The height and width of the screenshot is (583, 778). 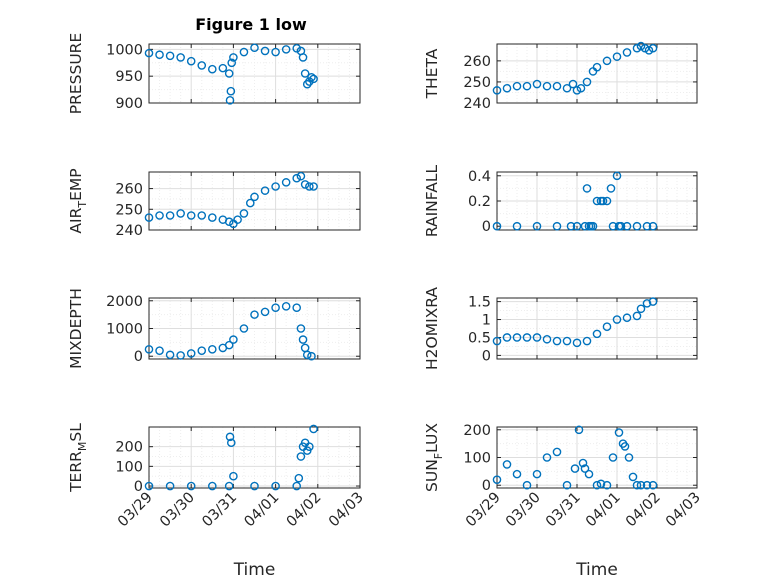 I want to click on y-tick-label: 0.4, so click(x=479, y=177).